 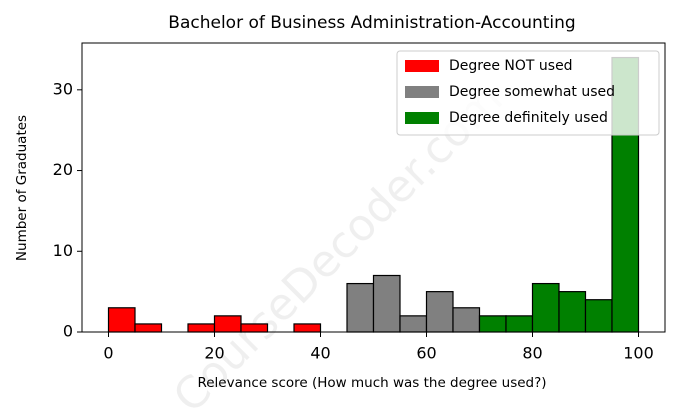 I want to click on legend-label: Degree NOT used, so click(x=511, y=66).